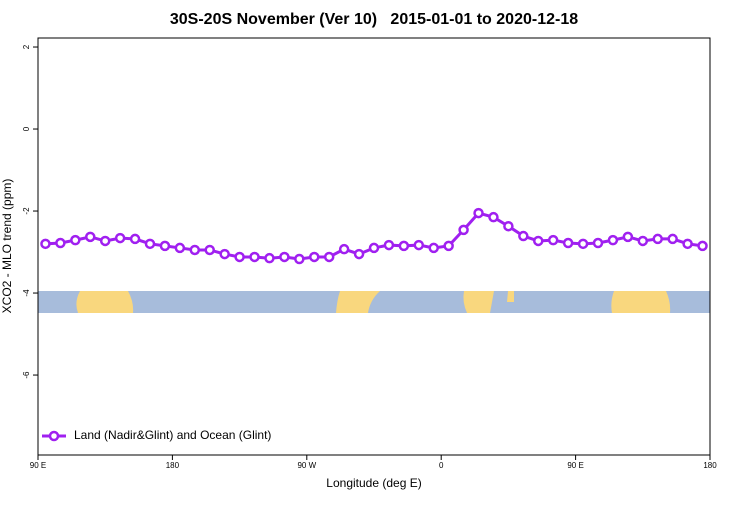 This screenshot has height=505, width=750. I want to click on x-axis-label: Longitude (deg E), so click(373, 483).